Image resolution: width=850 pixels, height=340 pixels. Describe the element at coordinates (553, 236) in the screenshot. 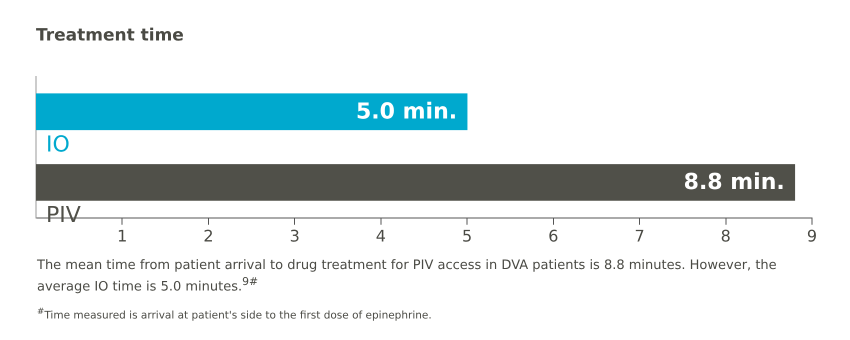

I see `x-tick-label: 6` at that location.